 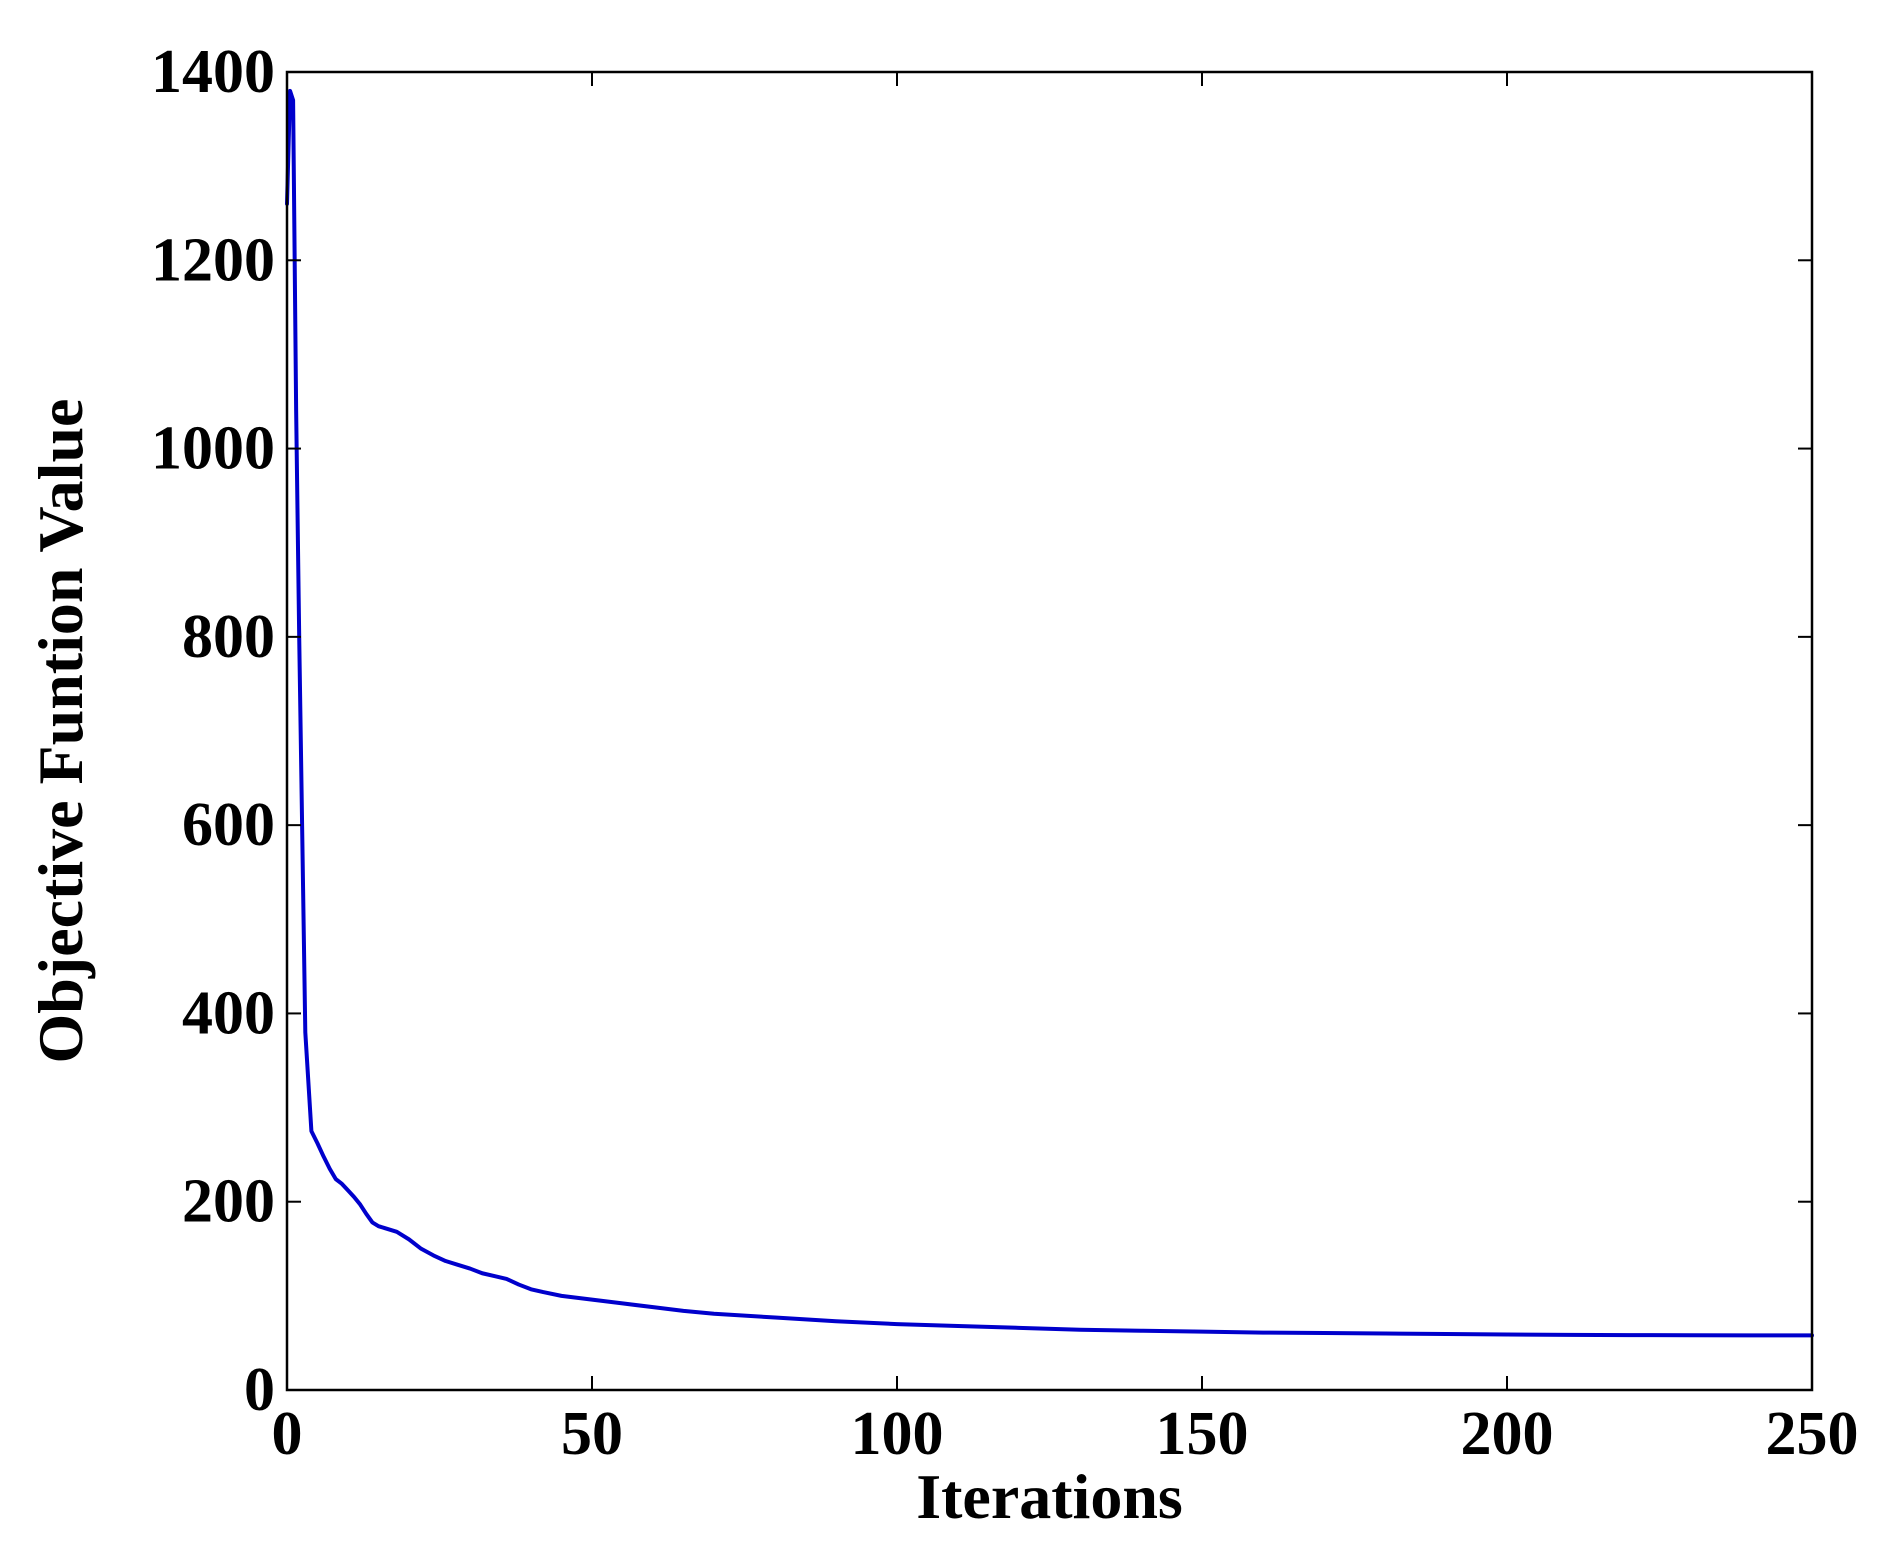 I want to click on y-tick-label: 200, so click(x=228, y=1202).